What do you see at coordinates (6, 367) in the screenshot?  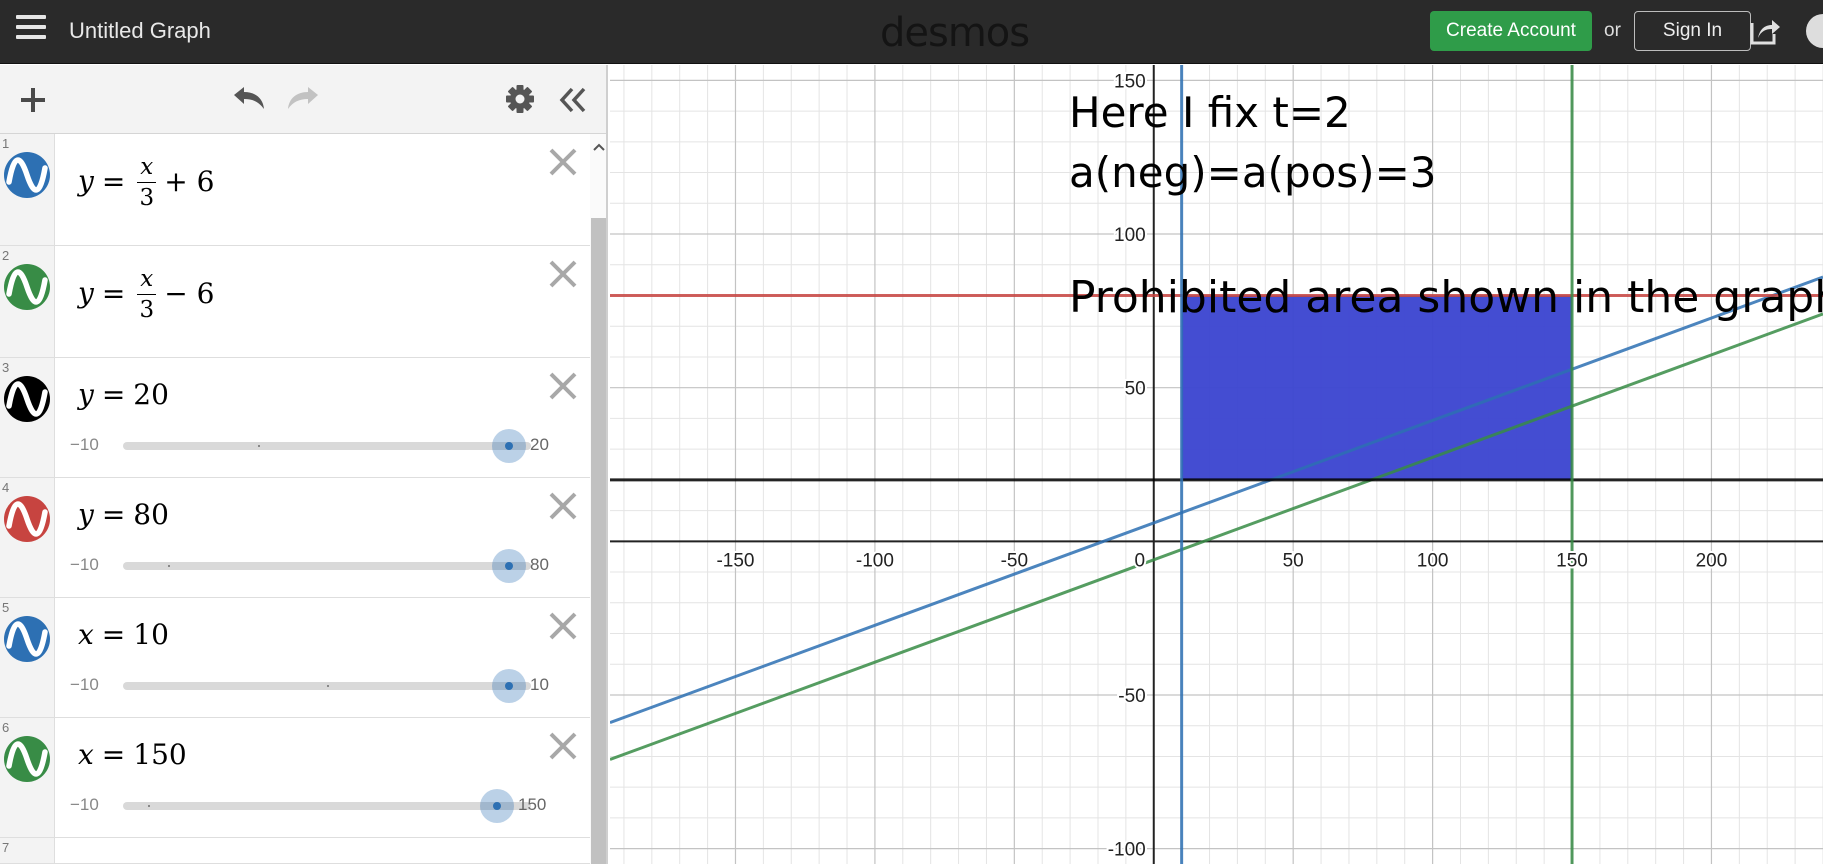 I see `expression-index: 3` at bounding box center [6, 367].